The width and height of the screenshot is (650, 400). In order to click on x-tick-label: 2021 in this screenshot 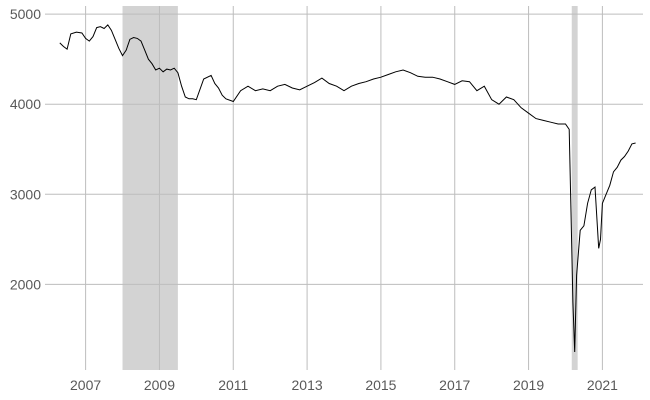, I will do `click(602, 385)`.